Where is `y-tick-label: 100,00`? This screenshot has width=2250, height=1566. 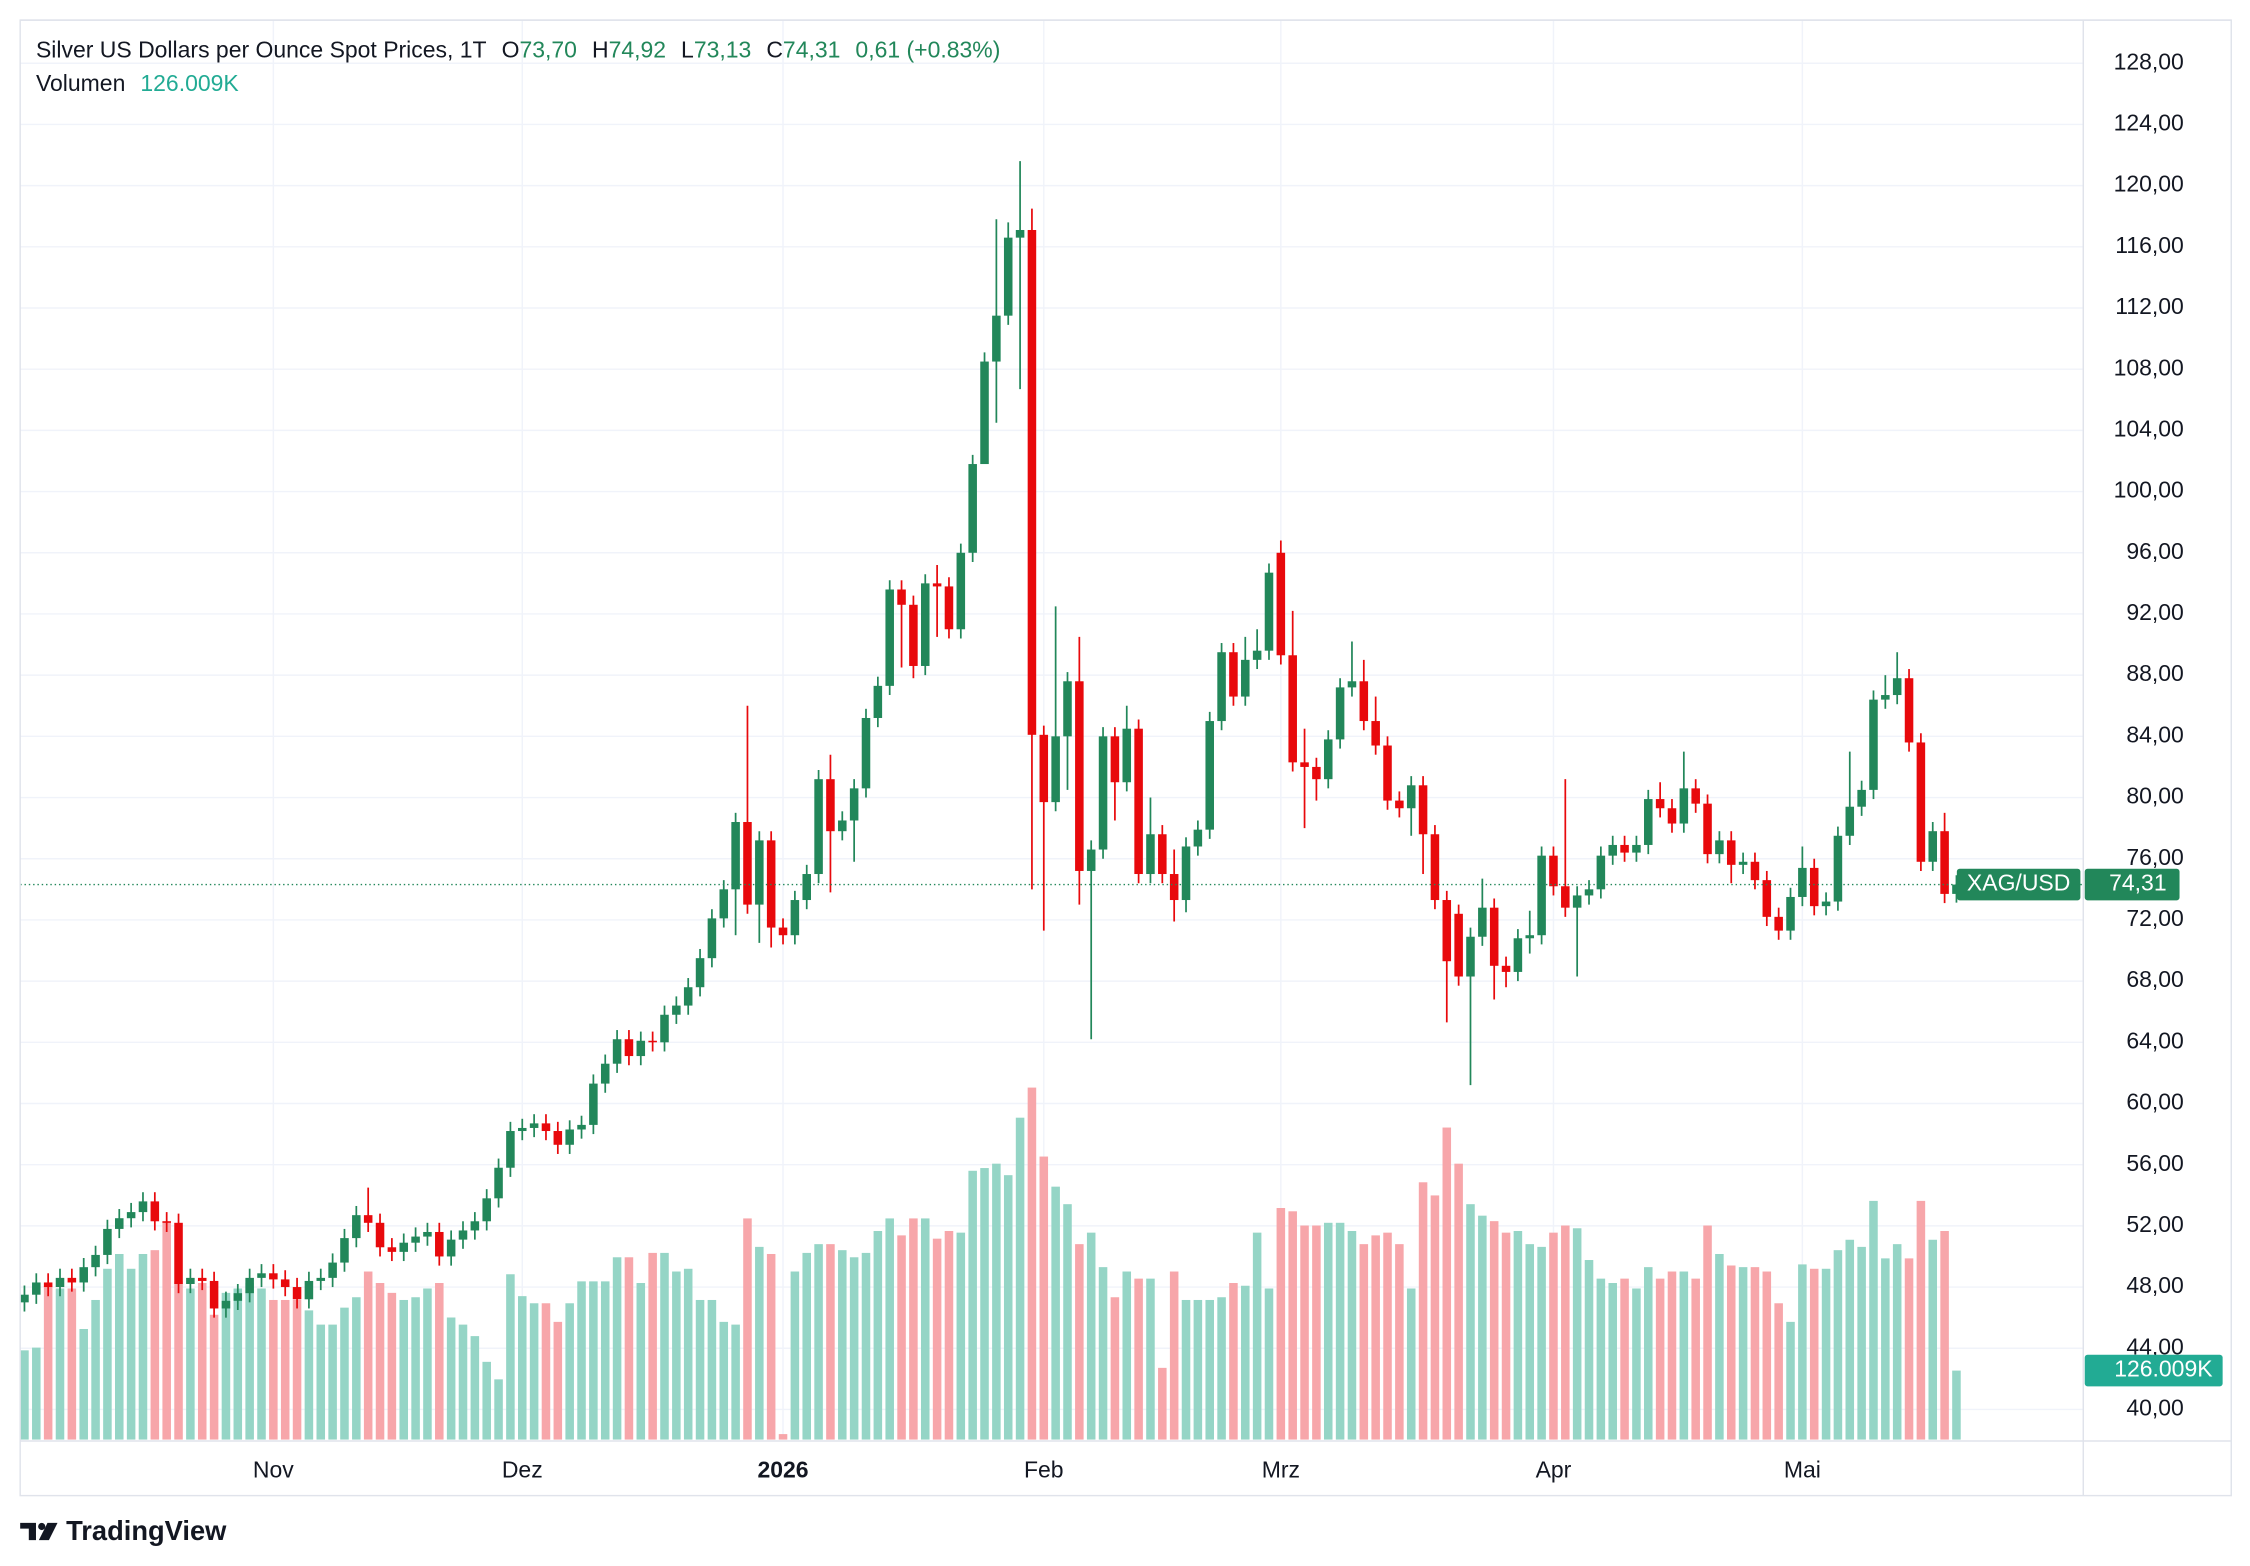 y-tick-label: 100,00 is located at coordinates (2149, 490).